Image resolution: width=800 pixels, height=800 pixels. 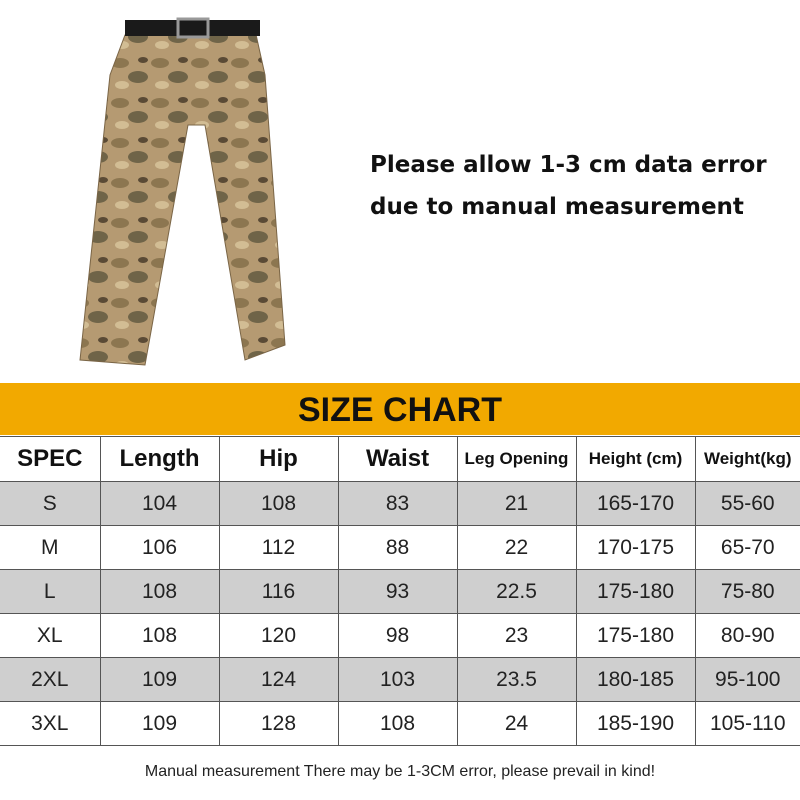 I want to click on size-chart-banner: SIZE CHART, so click(x=400, y=409).